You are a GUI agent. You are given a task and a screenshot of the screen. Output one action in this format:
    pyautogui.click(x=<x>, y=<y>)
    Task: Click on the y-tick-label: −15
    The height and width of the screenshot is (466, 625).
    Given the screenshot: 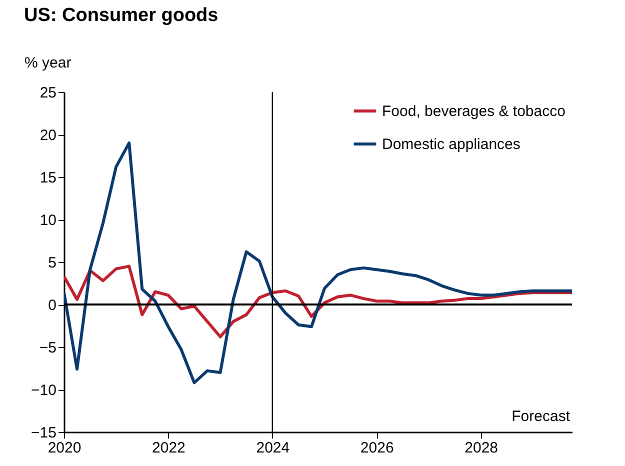 What is the action you would take?
    pyautogui.click(x=43, y=433)
    